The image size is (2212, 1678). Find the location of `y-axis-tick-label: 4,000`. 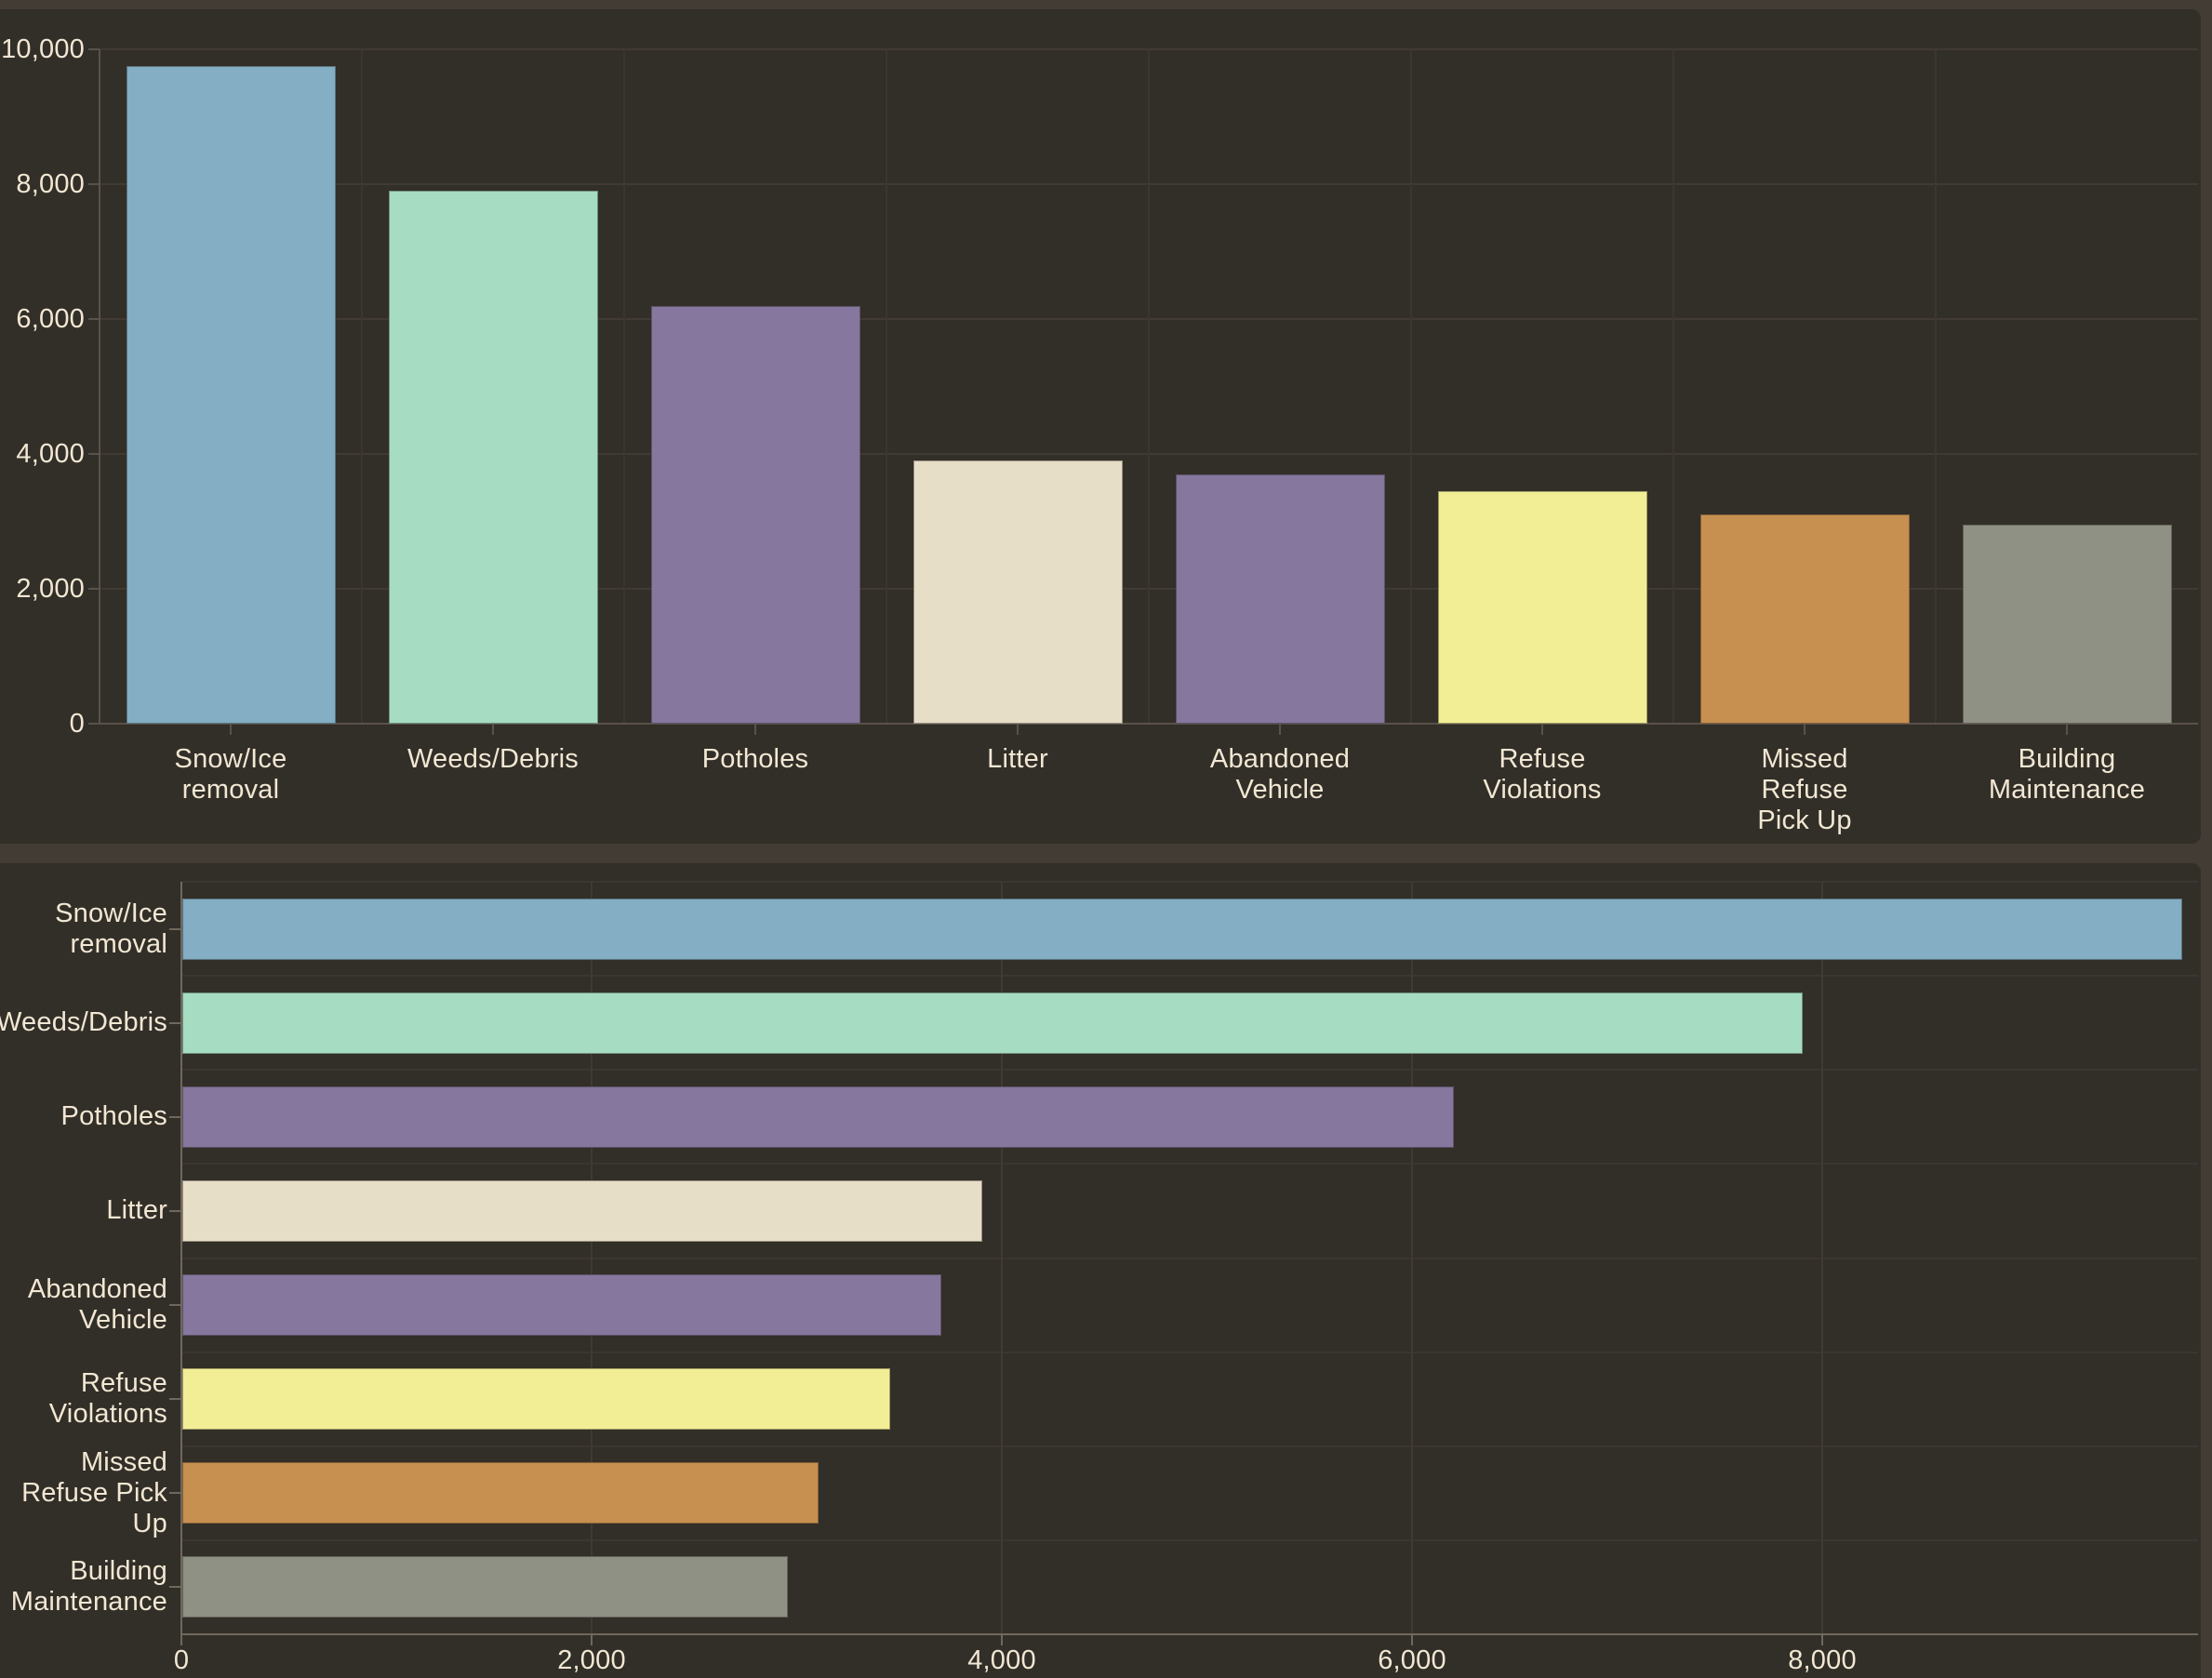

y-axis-tick-label: 4,000 is located at coordinates (51, 454).